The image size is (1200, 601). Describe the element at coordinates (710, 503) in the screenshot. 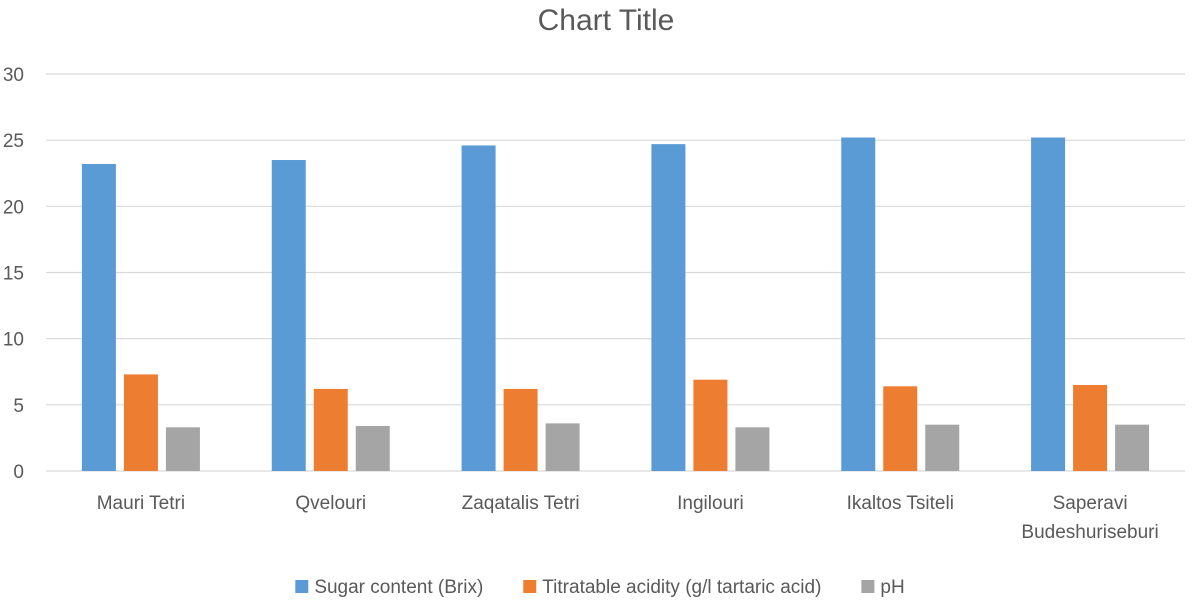

I see `x-category-label: Ingilouri` at that location.